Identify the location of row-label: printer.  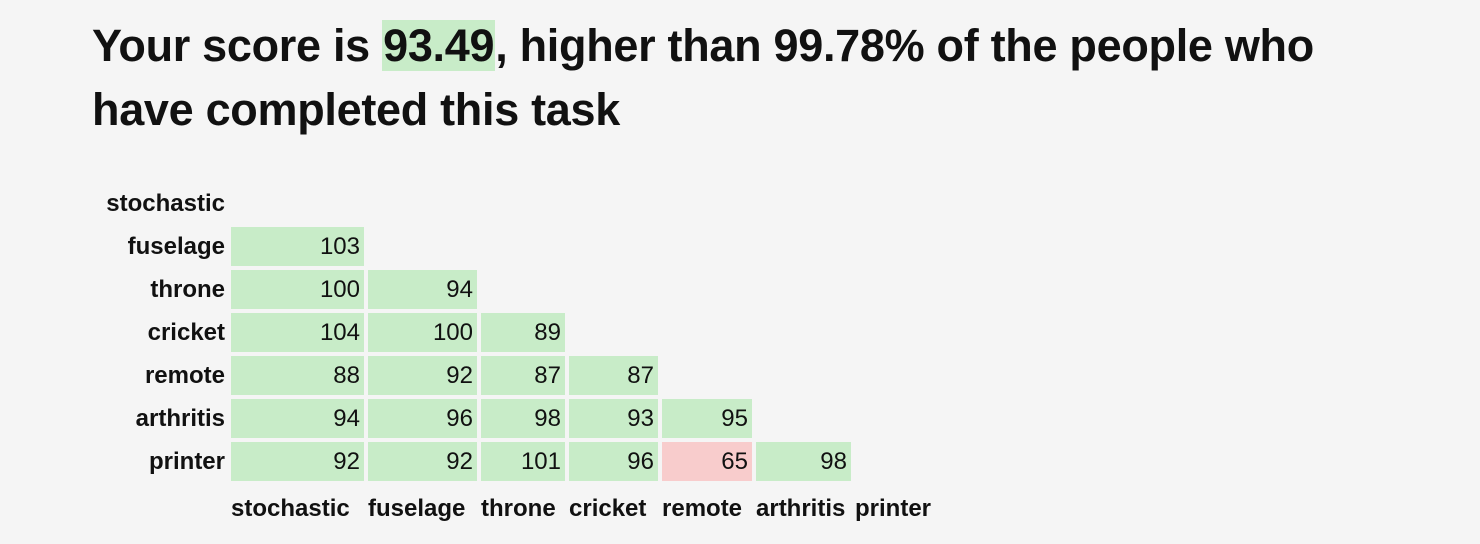
(186, 461).